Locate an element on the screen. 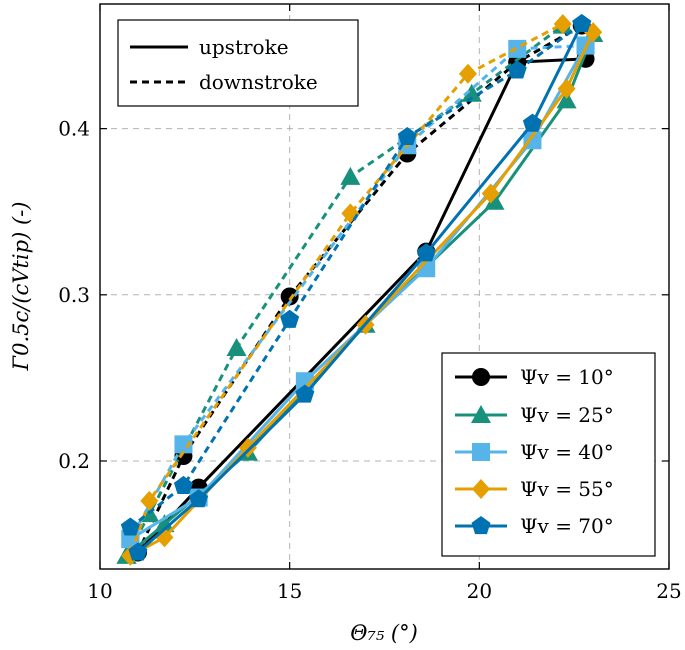 This screenshot has width=685, height=650. series-legend-label: Ψv = 10° is located at coordinates (567, 377).